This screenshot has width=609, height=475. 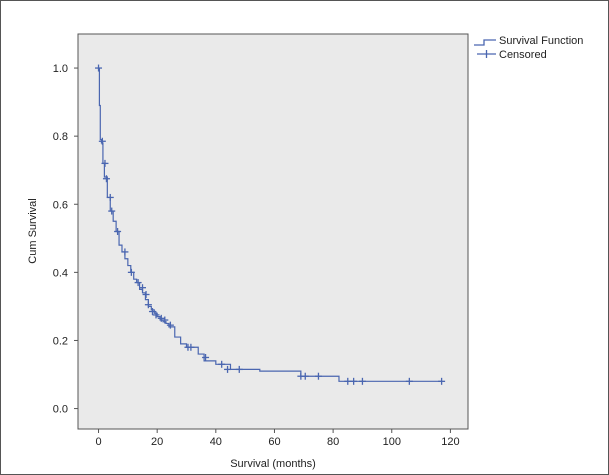 I want to click on x-tick-label: 20, so click(x=157, y=442).